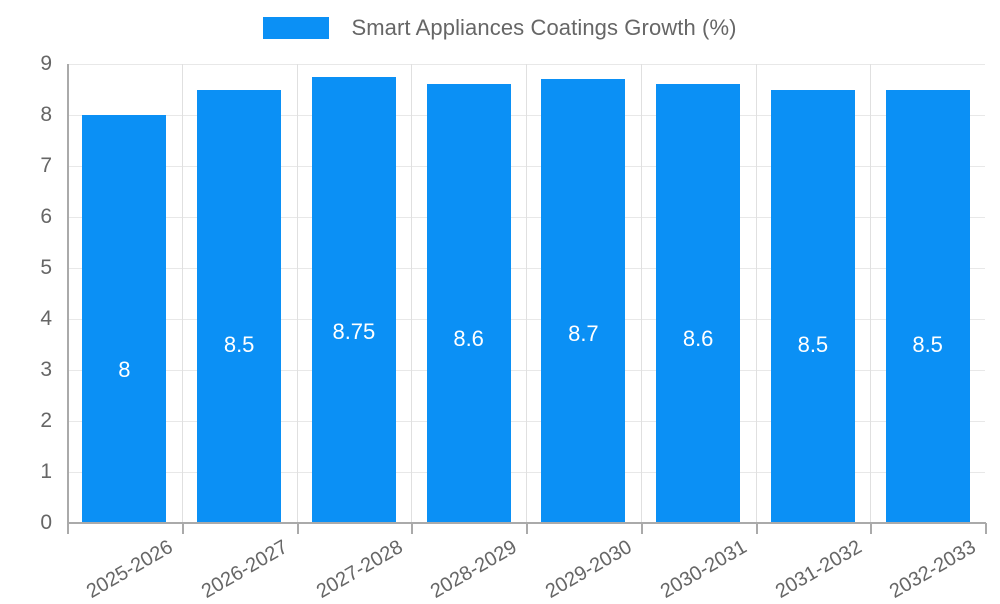 This screenshot has width=1000, height=604. Describe the element at coordinates (46, 420) in the screenshot. I see `y-axis-tick-text: 2` at that location.